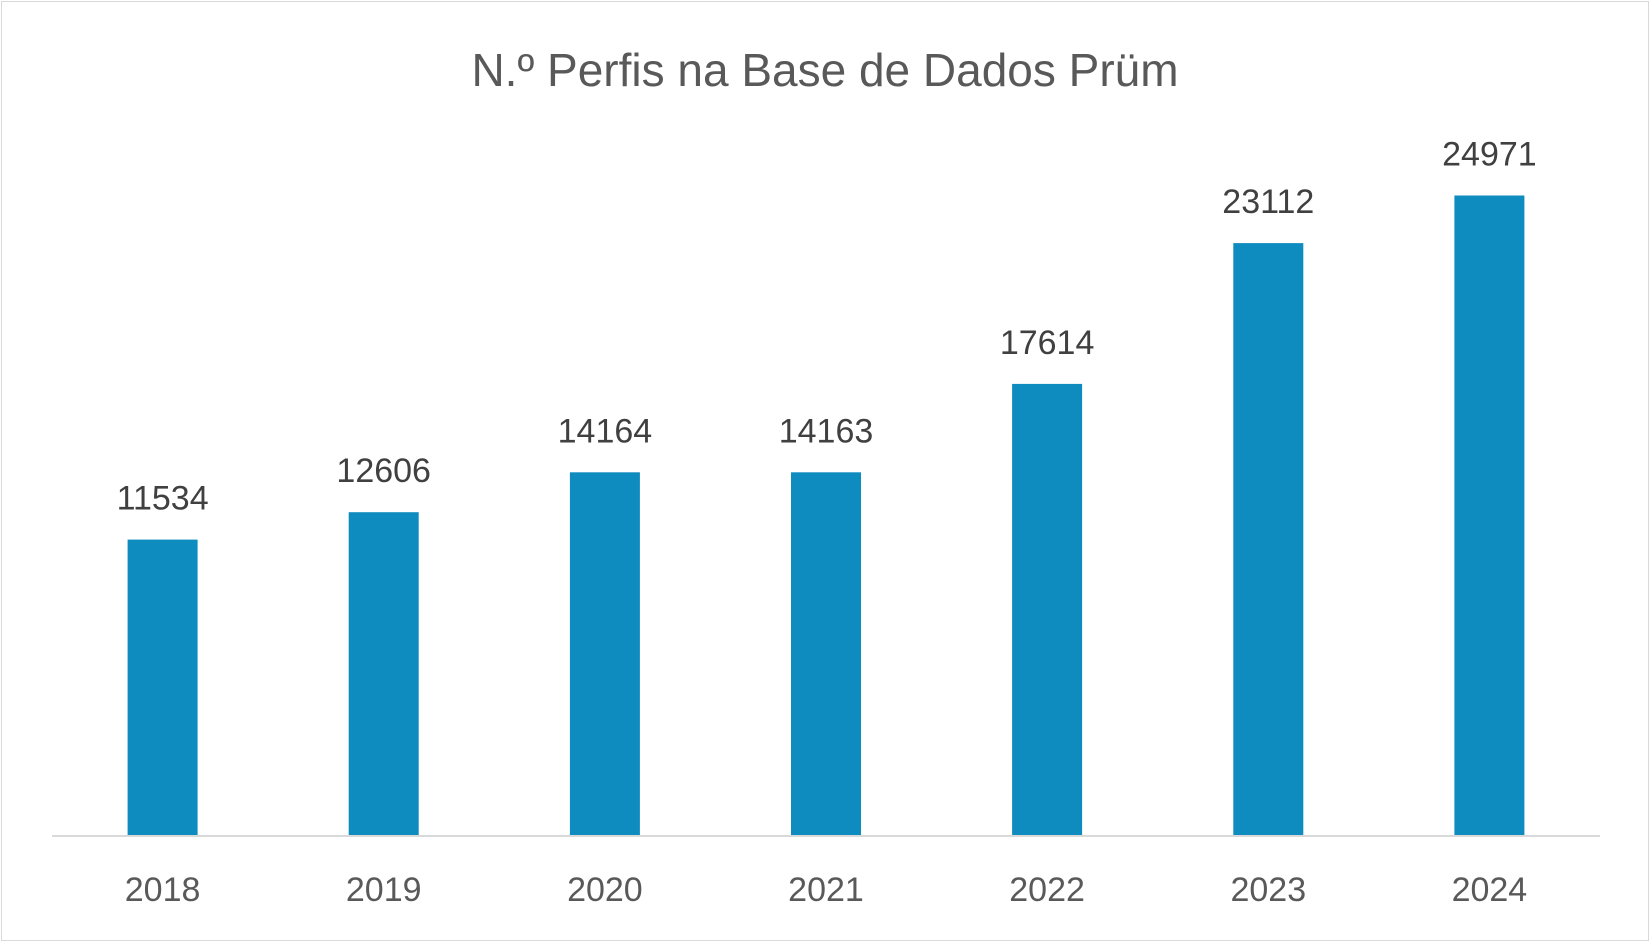 The image size is (1652, 944). I want to click on data-label-2023: 23112, so click(1268, 202).